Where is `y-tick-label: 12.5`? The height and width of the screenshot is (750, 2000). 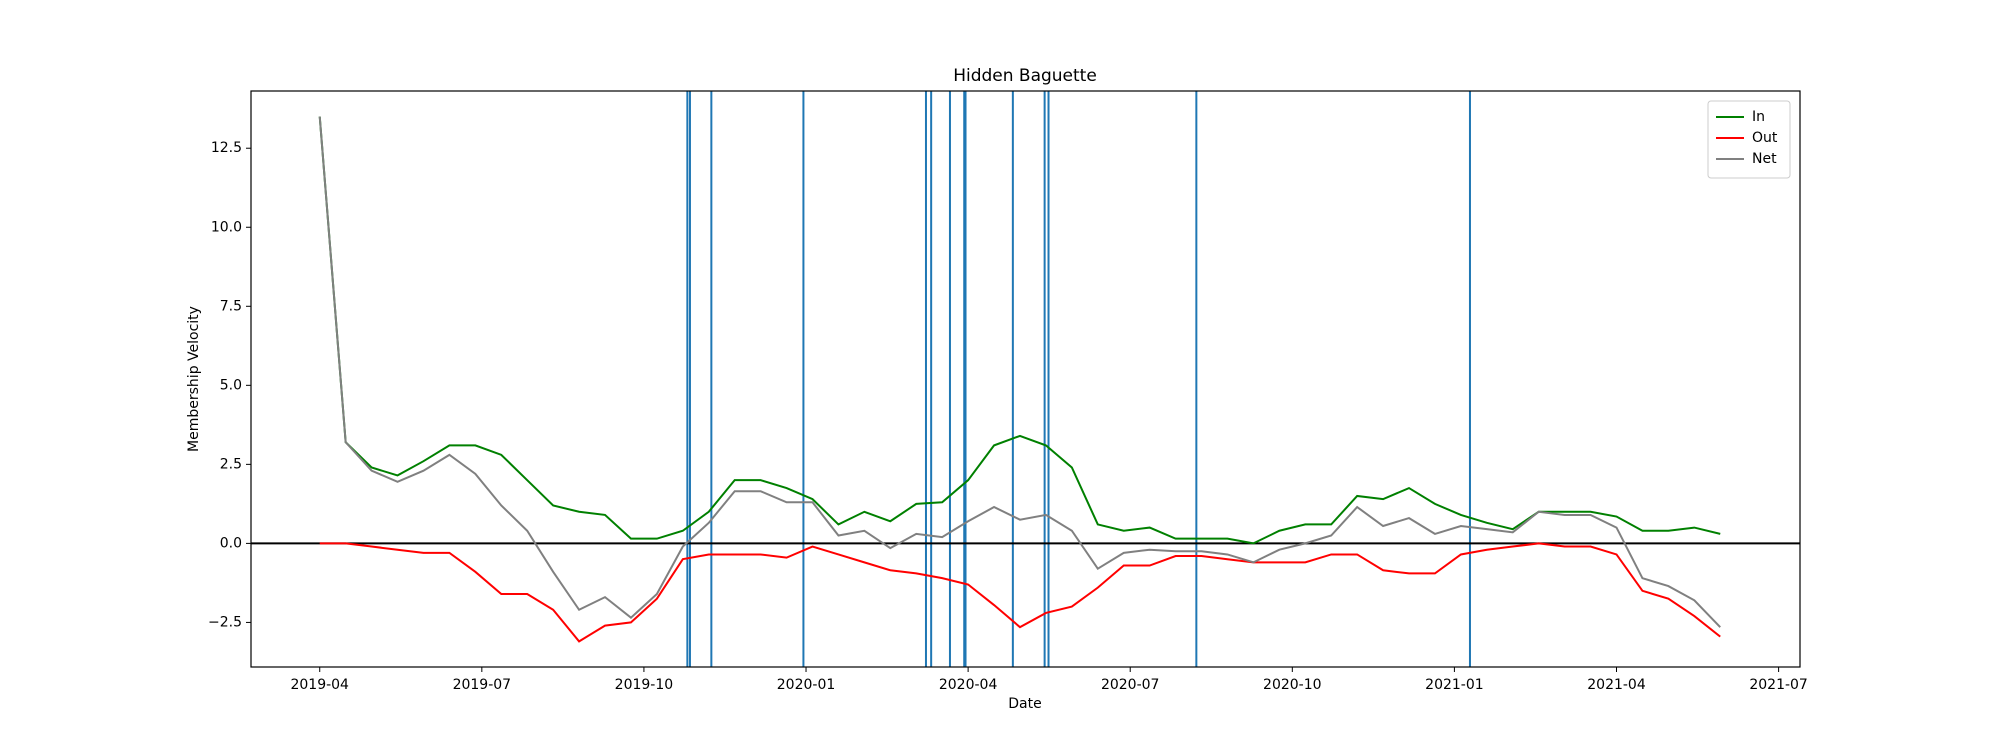
y-tick-label: 12.5 is located at coordinates (226, 148).